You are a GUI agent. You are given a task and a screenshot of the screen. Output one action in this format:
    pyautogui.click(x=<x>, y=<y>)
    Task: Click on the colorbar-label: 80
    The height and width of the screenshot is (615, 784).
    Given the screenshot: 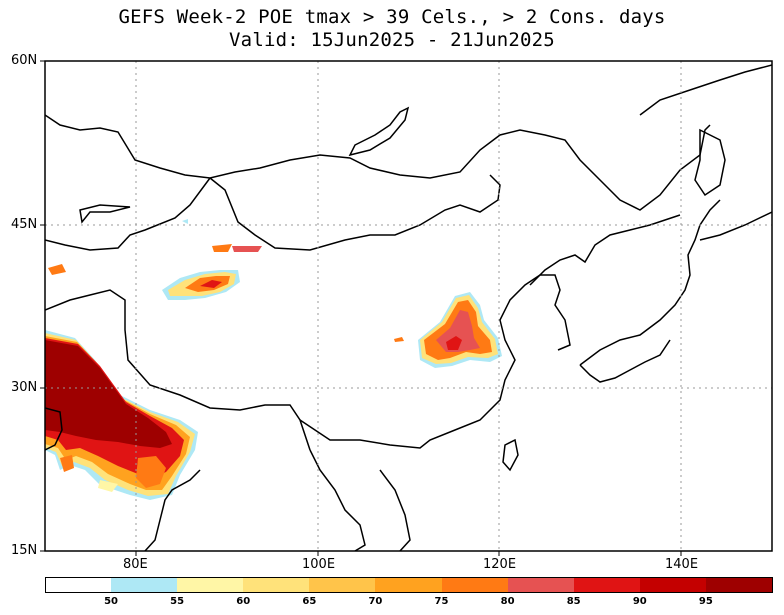 What is the action you would take?
    pyautogui.click(x=507, y=601)
    